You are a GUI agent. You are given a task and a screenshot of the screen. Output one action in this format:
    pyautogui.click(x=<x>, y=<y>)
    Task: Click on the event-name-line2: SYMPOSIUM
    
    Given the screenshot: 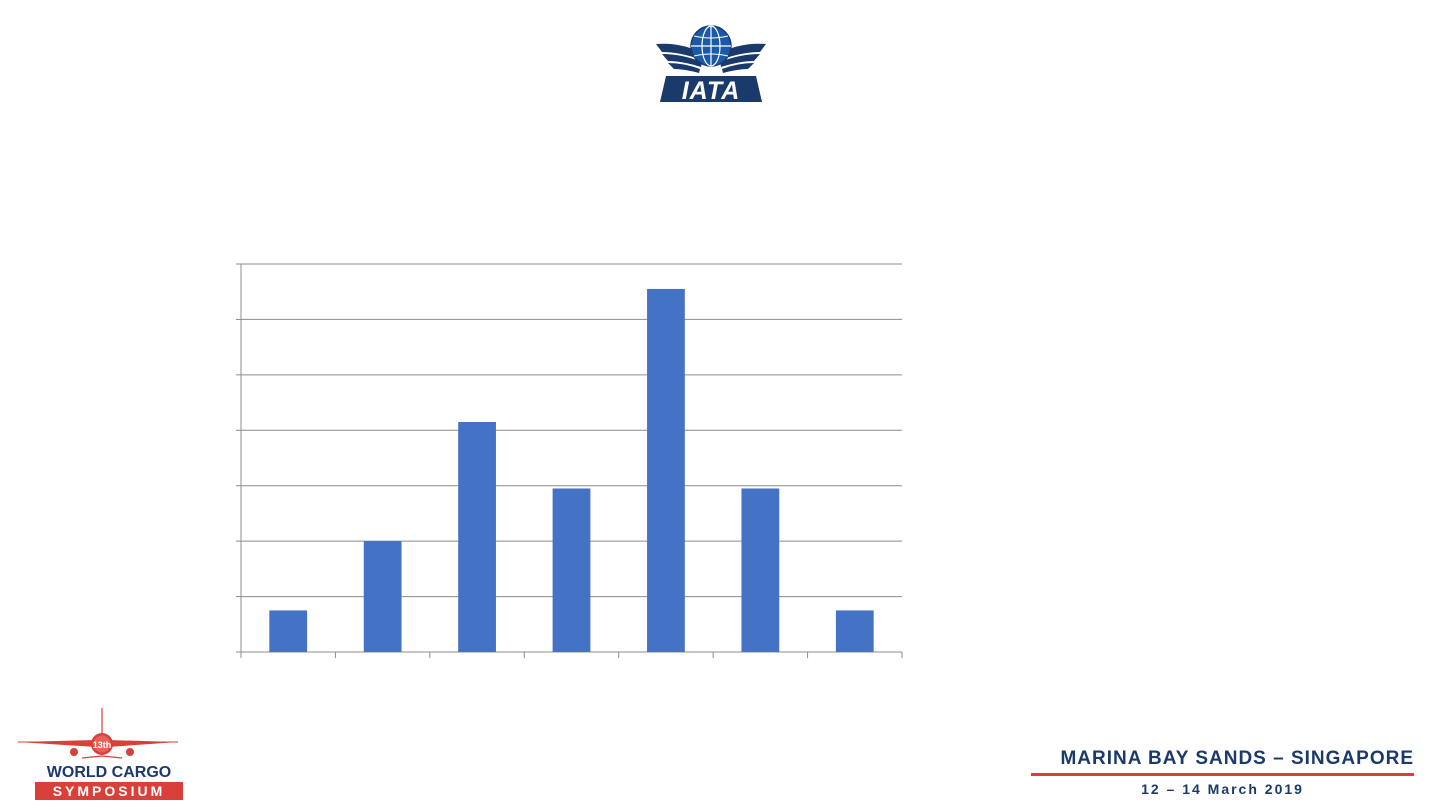 What is the action you would take?
    pyautogui.click(x=109, y=791)
    